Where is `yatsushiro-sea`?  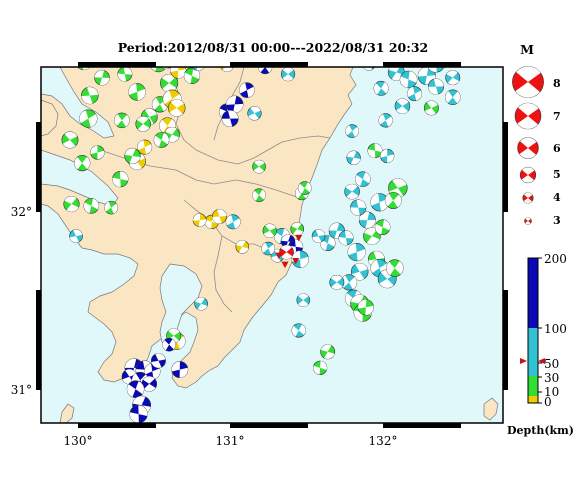 yatsushiro-sea is located at coordinates (80, 178).